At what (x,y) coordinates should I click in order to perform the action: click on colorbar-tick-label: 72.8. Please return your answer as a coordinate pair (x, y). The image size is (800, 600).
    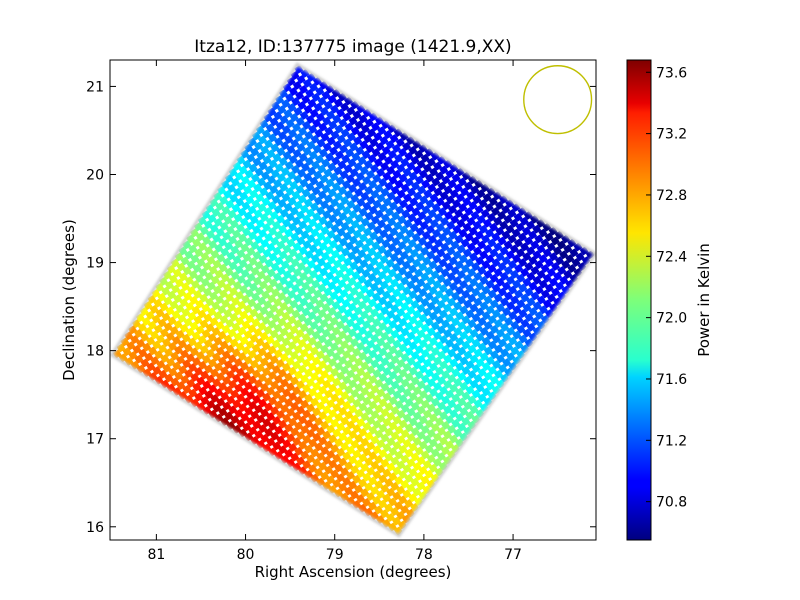
    Looking at the image, I should click on (671, 196).